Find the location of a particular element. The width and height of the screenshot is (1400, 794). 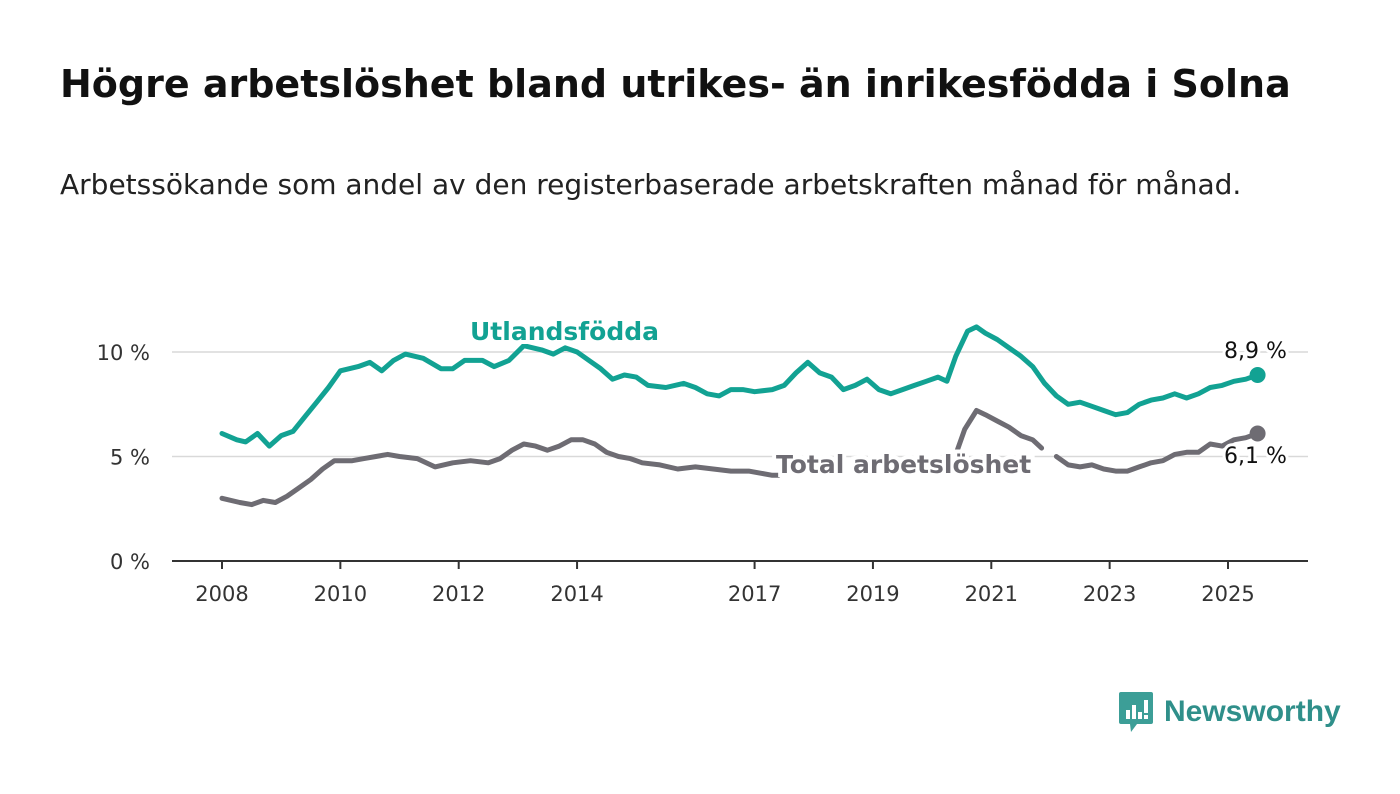

x-axis: 2008 2010 2012 2014 2017 2019 2021 2023 2025 is located at coordinates (740, 583).